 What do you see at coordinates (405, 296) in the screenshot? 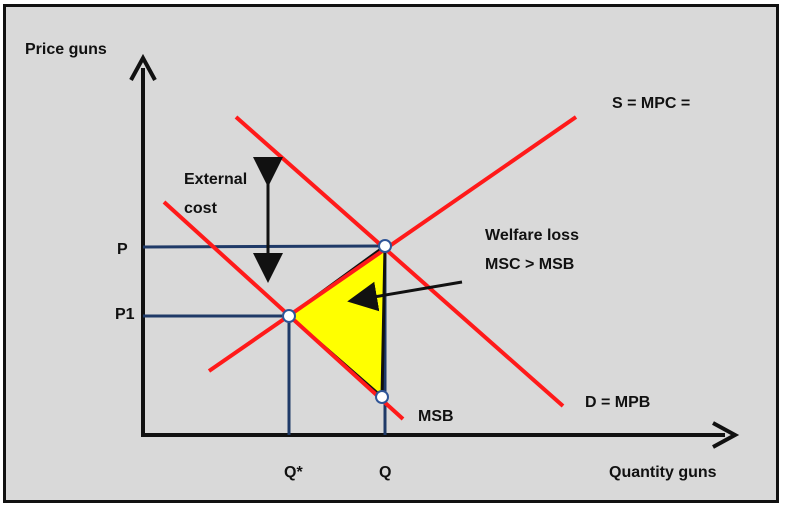
I see `welfare-pointer-arrow-icon` at bounding box center [405, 296].